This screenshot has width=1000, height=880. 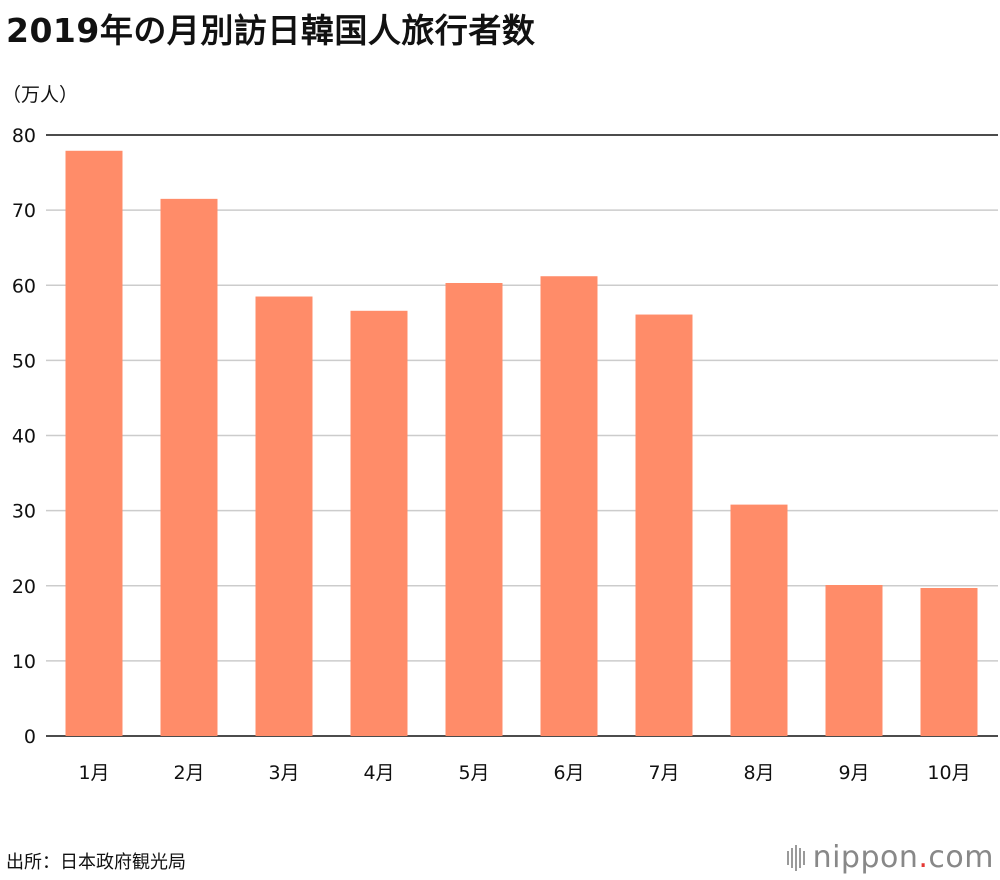 I want to click on x-tick-label: 2月, so click(x=188, y=773).